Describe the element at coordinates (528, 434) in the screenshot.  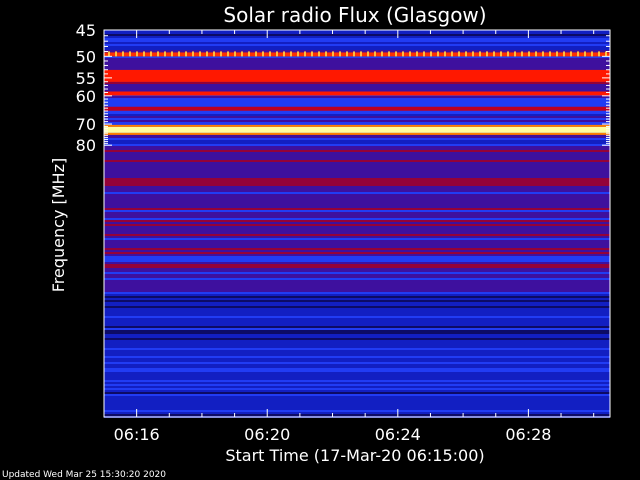
I see `x-tick-label: 06:28` at that location.